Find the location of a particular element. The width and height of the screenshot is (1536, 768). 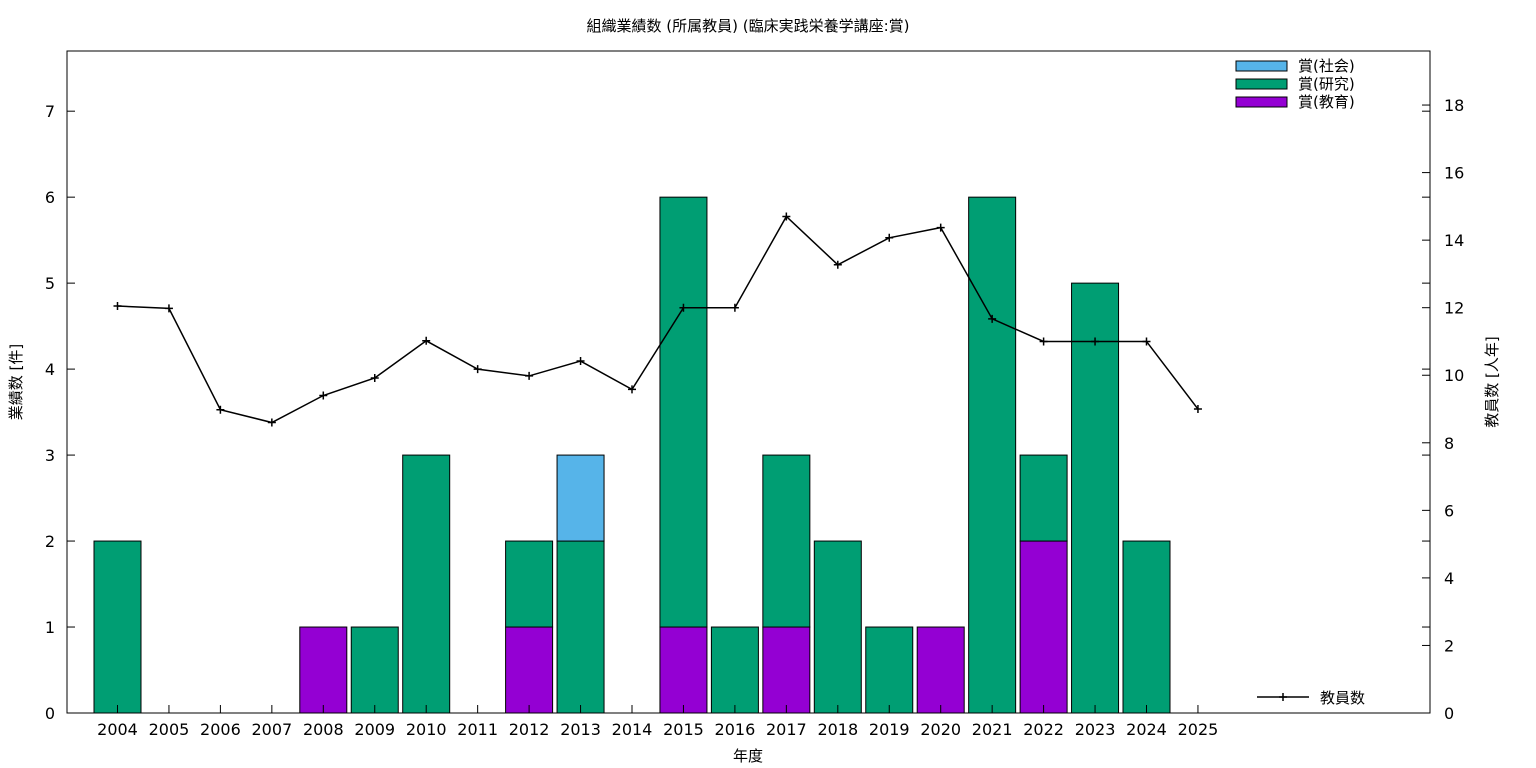

y-tick-label-3: 3 is located at coordinates (50, 455).